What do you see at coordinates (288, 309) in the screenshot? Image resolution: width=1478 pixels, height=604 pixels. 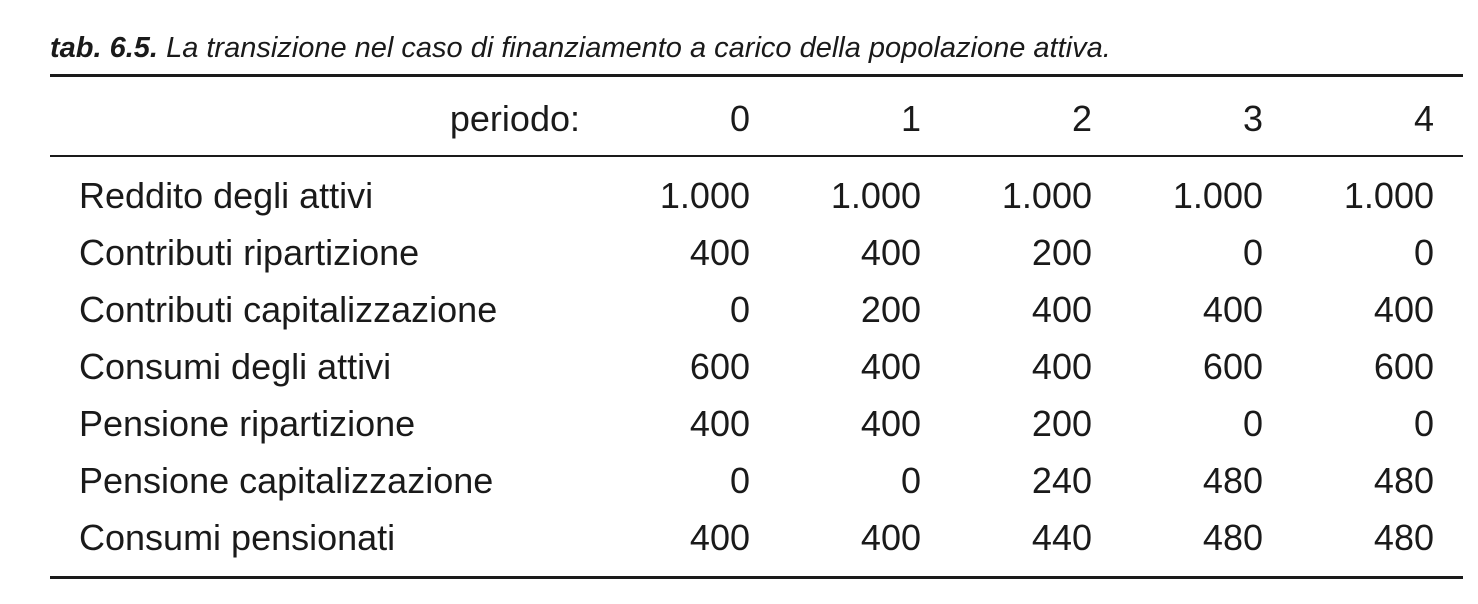 I see `row-label: Contributi capitalizzazione` at bounding box center [288, 309].